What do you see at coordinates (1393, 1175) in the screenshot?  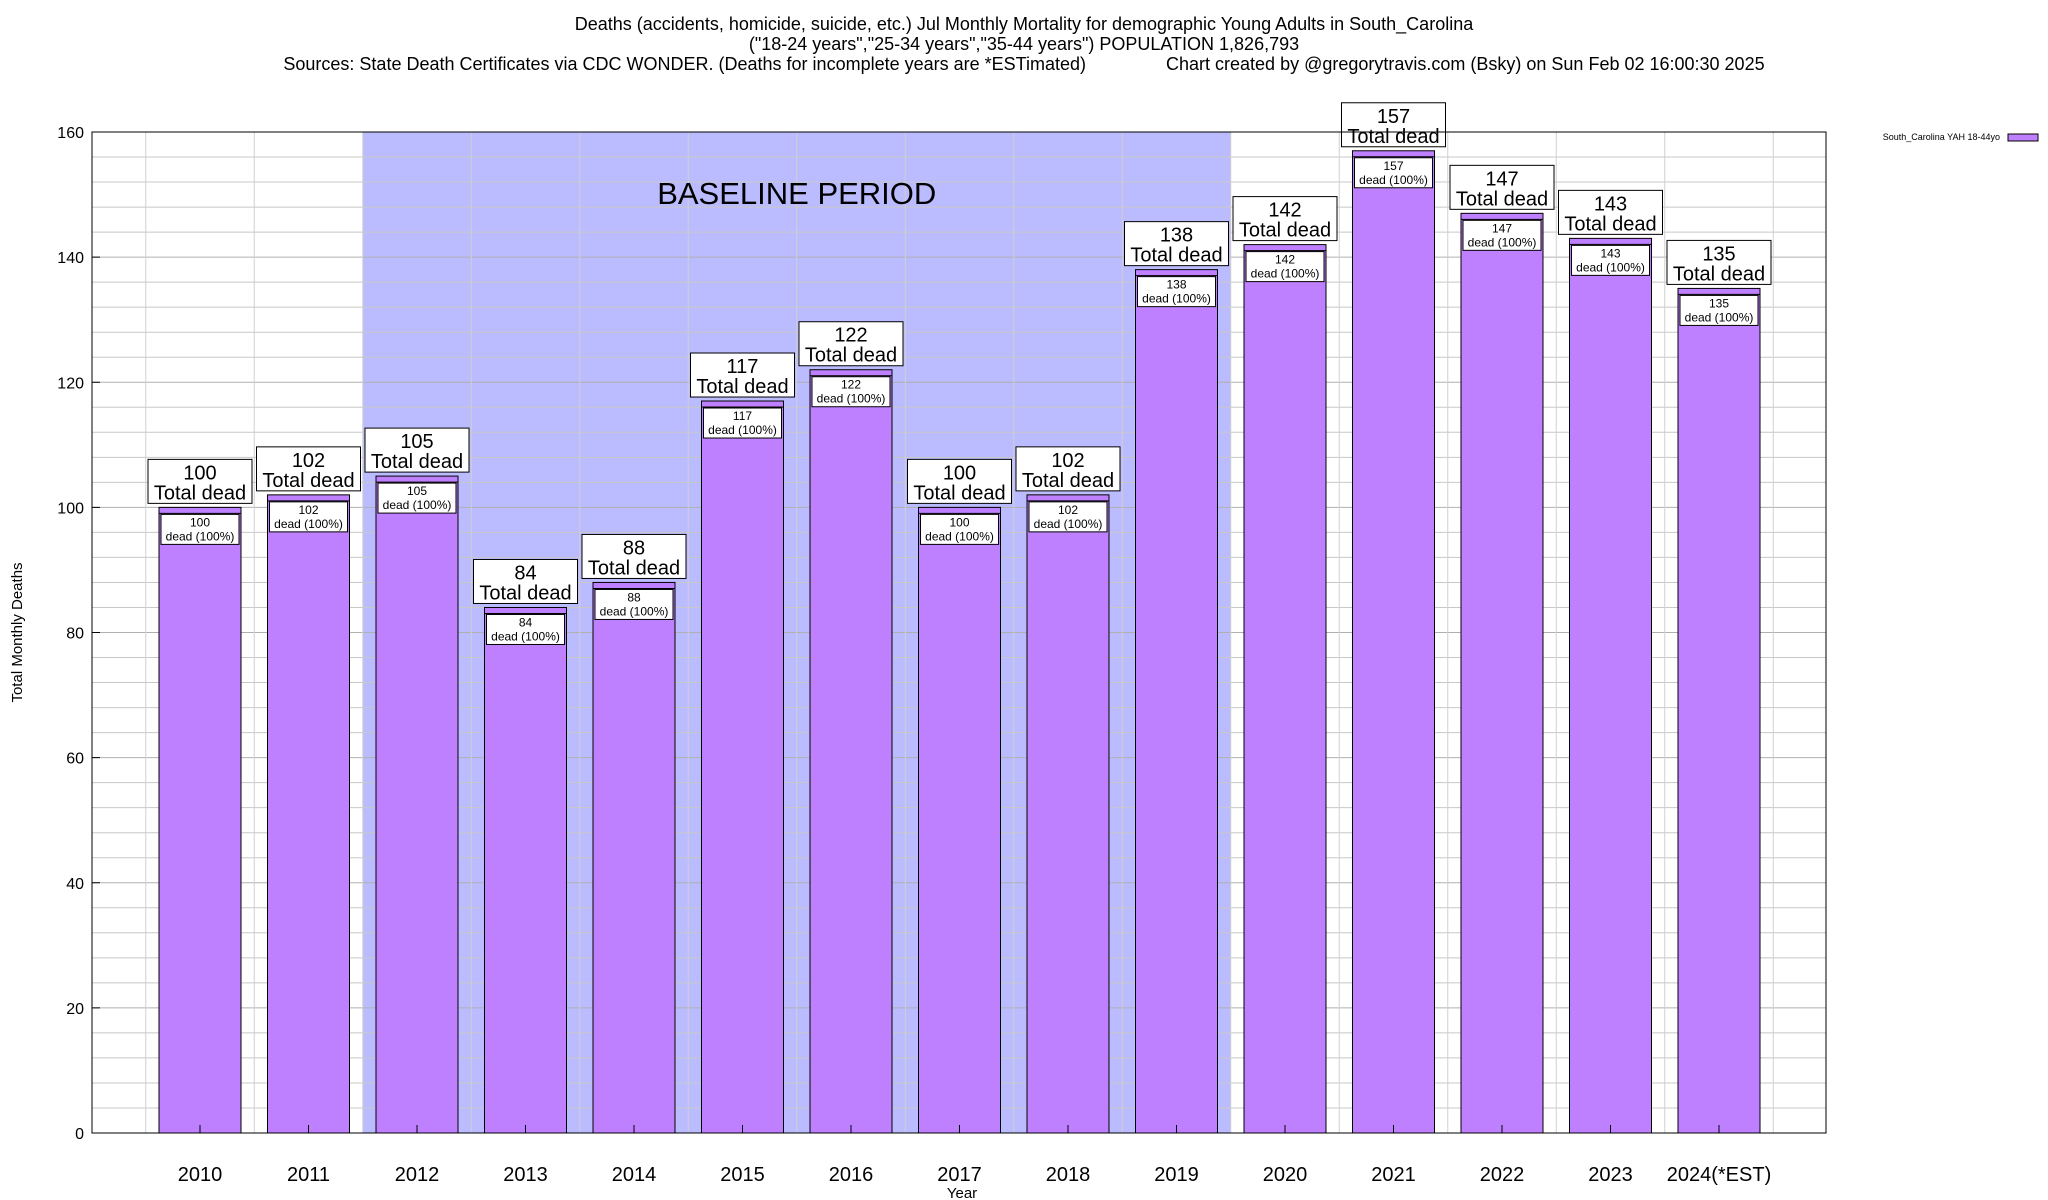 I see `x-tick-label: 2021` at bounding box center [1393, 1175].